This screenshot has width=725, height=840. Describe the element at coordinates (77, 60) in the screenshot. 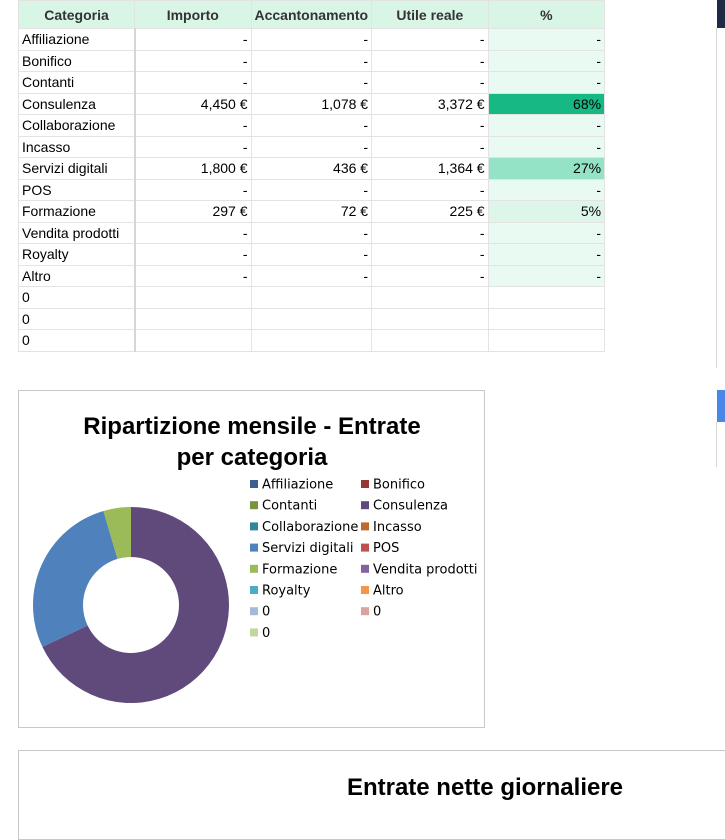

I see `table-cell: Bonifico` at that location.